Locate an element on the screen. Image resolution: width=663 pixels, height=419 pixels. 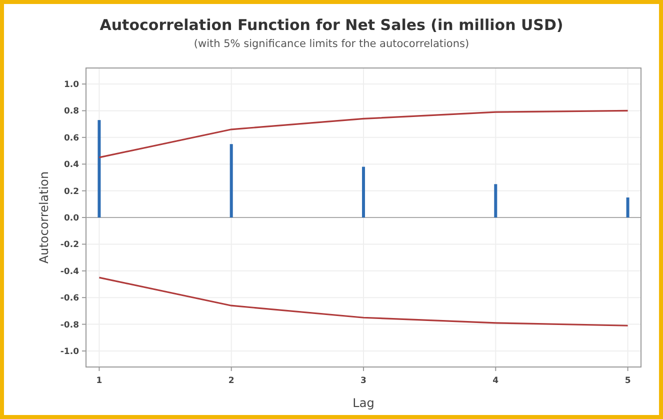
chart-title: Autocorrelation Function for Net Sales (in million USD) is located at coordinates (332, 25).